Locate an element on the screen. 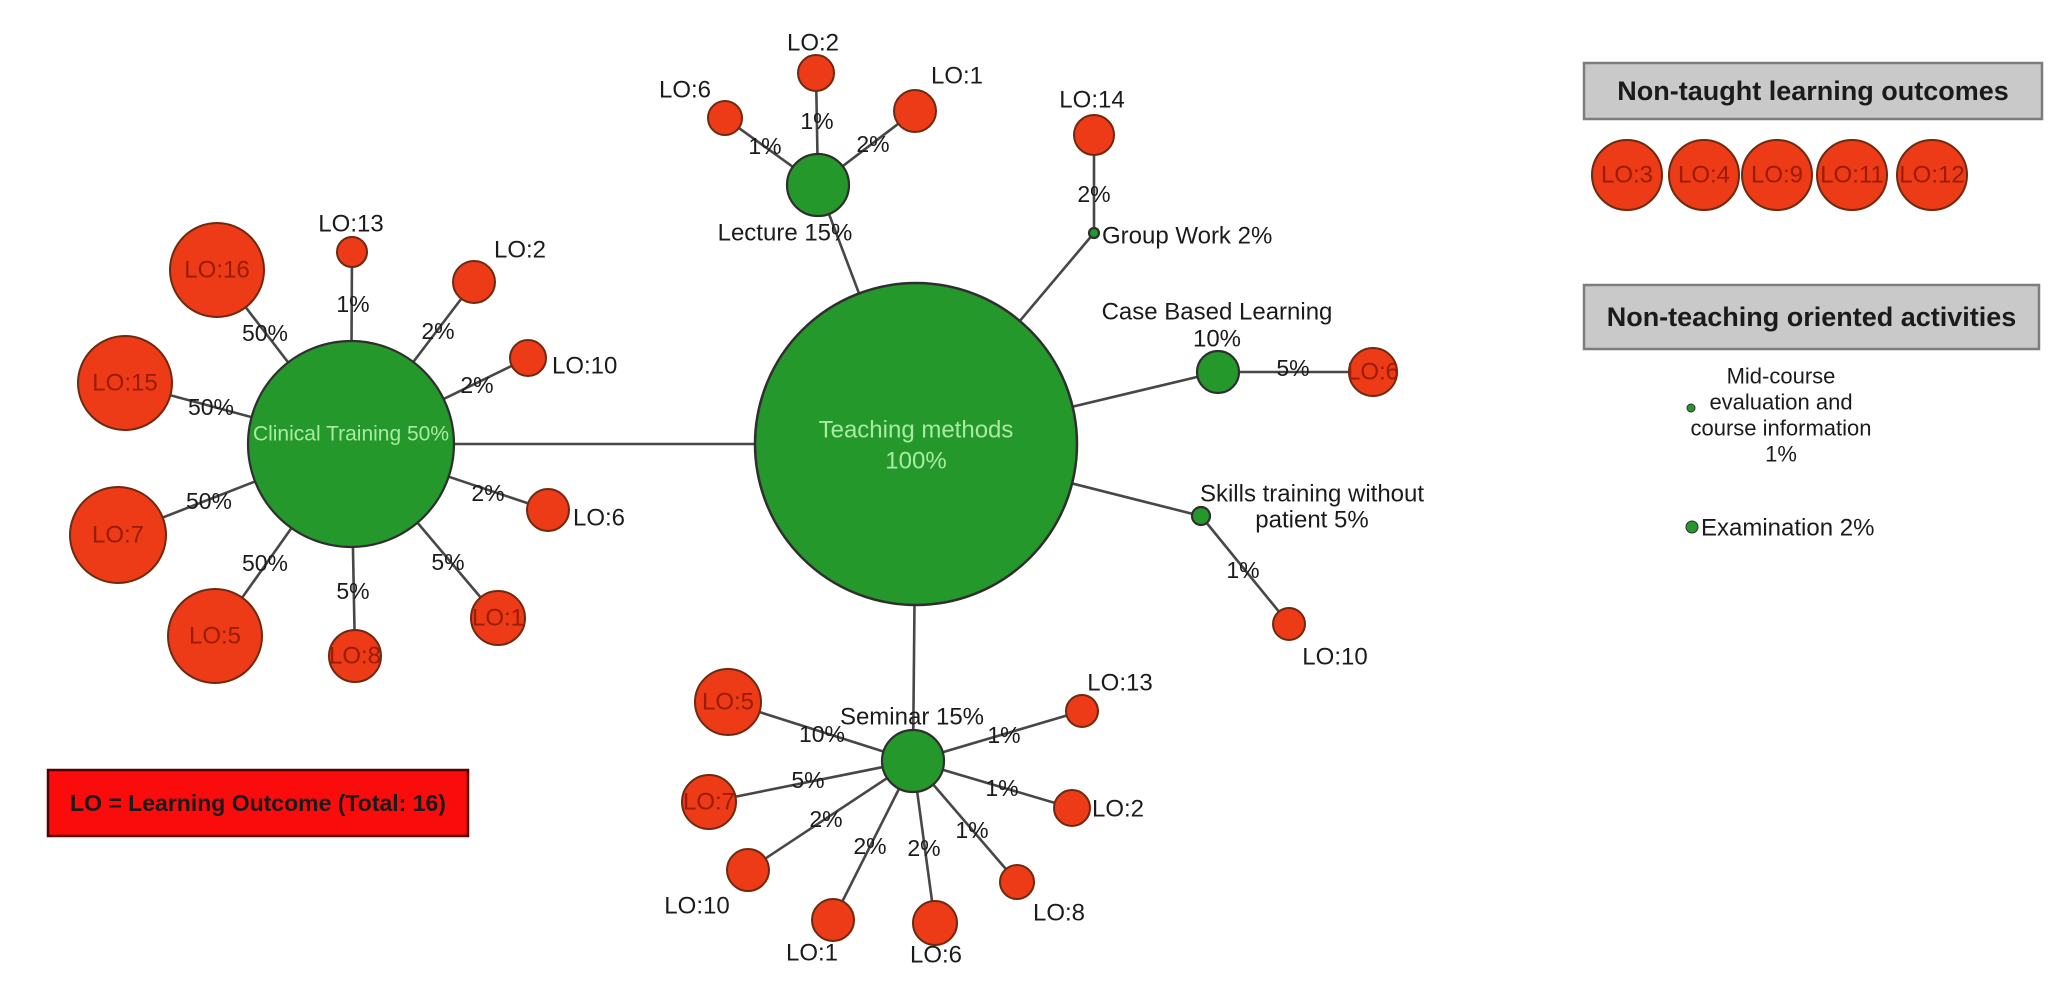 The image size is (2059, 1001). edge-percent-clinical-training-lo-16: 50% is located at coordinates (265, 333).